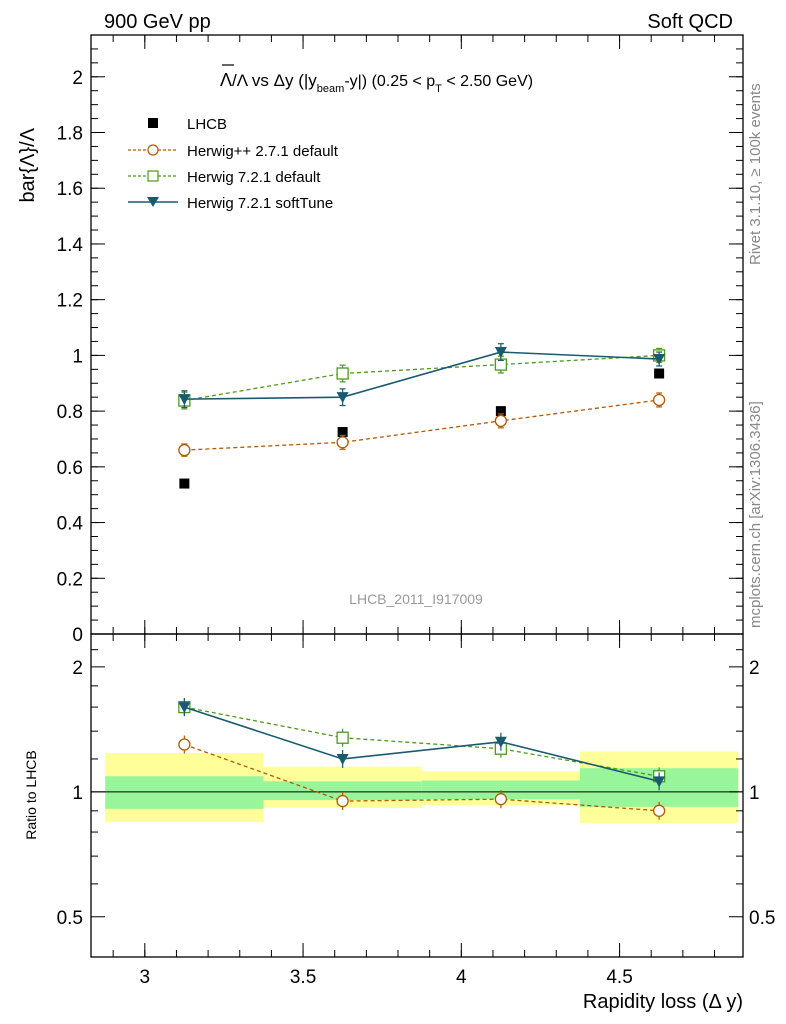  I want to click on header-top-left: 900 GeV pp, so click(157, 22).